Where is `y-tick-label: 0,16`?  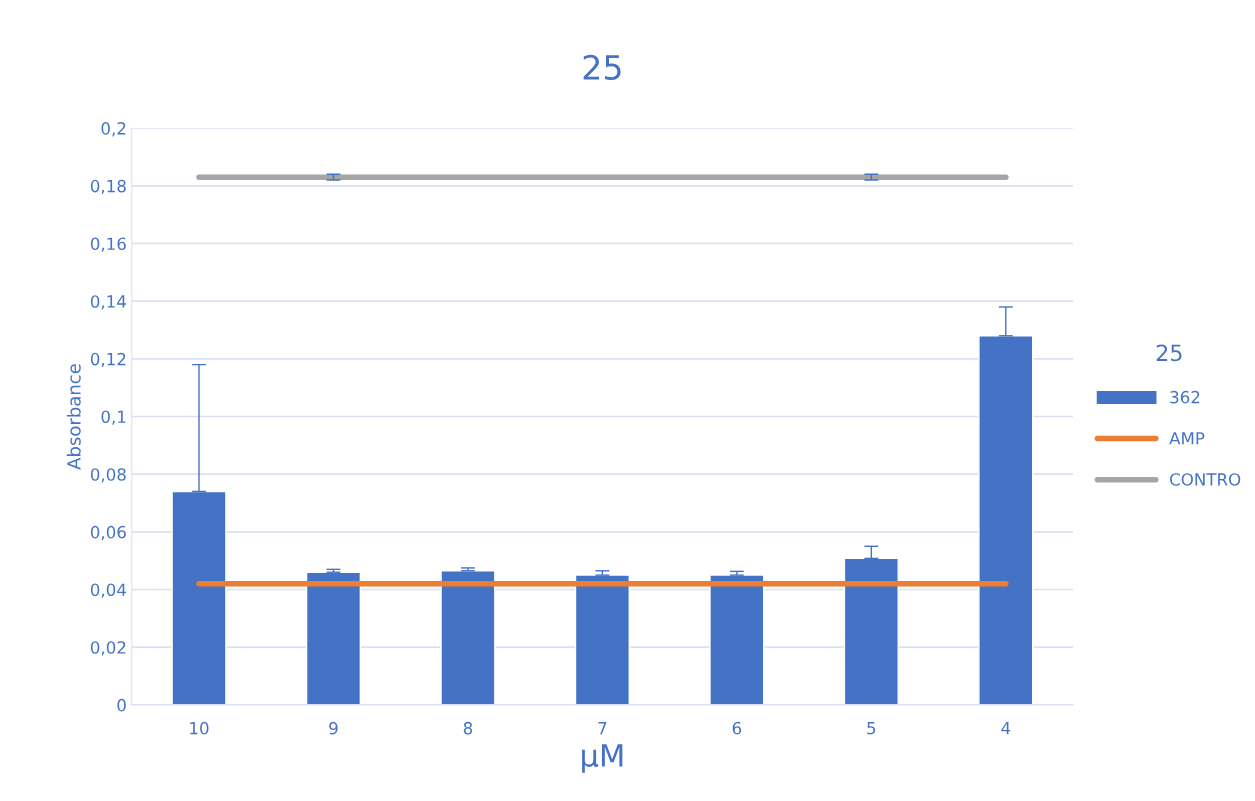
y-tick-label: 0,16 is located at coordinates (108, 244).